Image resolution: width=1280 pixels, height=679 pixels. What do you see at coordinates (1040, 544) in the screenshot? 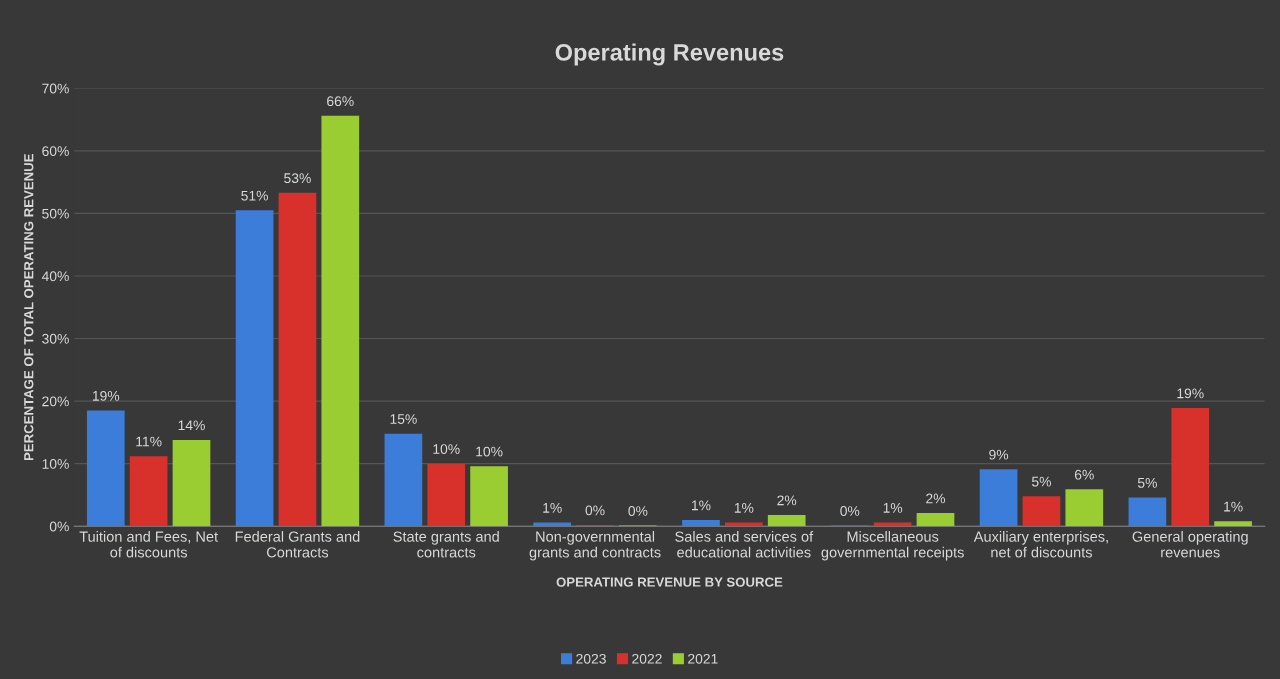
I see `x-tick-label: Auxiliary enterprises, net of discounts` at bounding box center [1040, 544].